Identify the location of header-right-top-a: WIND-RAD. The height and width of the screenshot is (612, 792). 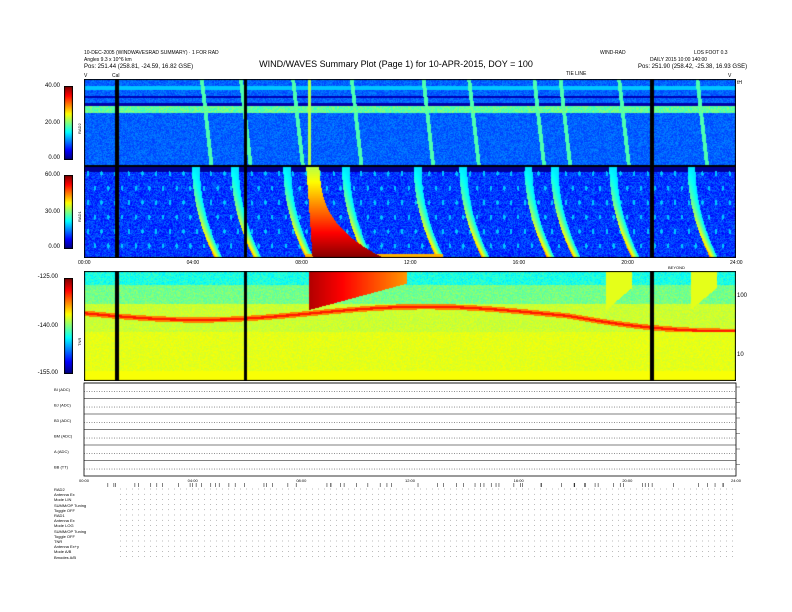
(613, 53).